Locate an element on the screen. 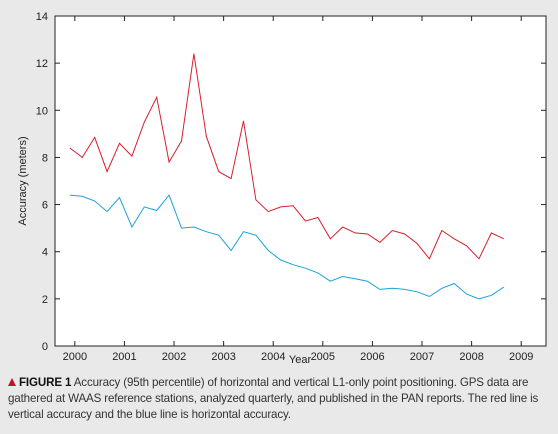 The height and width of the screenshot is (434, 558). x-tick-label: 2007 is located at coordinates (422, 357).